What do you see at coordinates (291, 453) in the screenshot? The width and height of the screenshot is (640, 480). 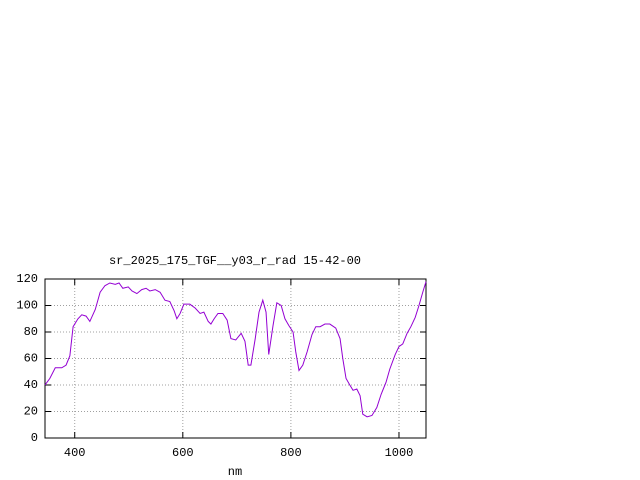 I see `x-tick-label: 800` at bounding box center [291, 453].